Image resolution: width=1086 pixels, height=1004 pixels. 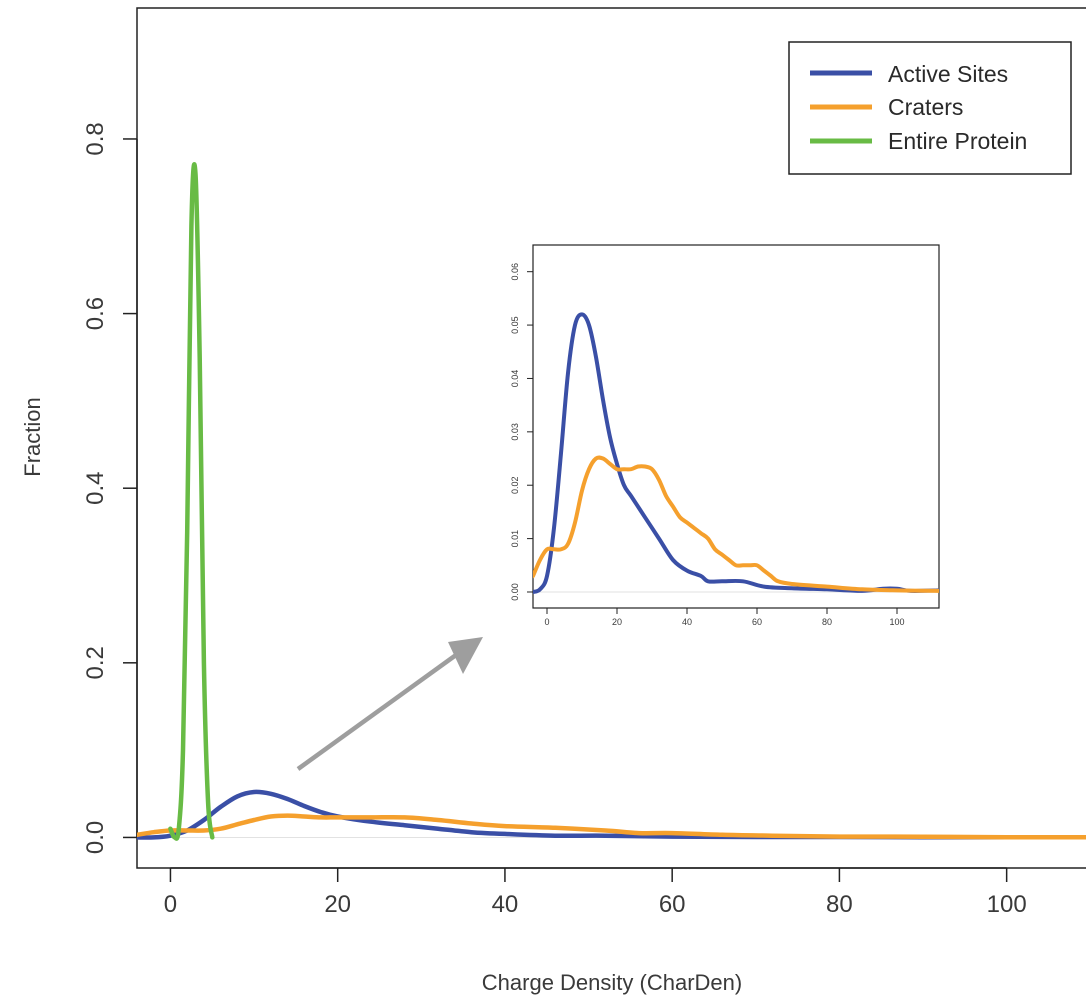 I want to click on main-x-tick-label: 60, so click(x=672, y=904).